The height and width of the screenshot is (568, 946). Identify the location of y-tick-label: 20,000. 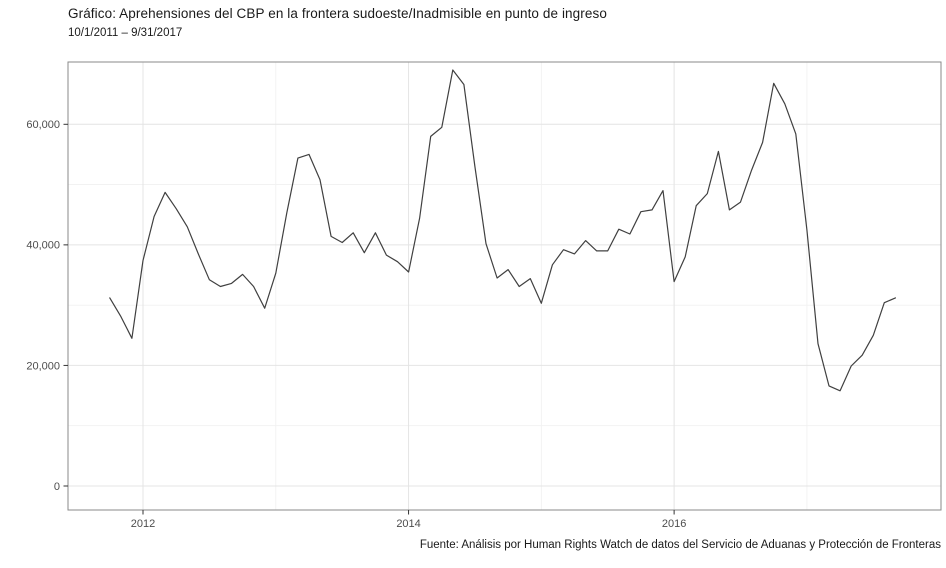
(43, 366).